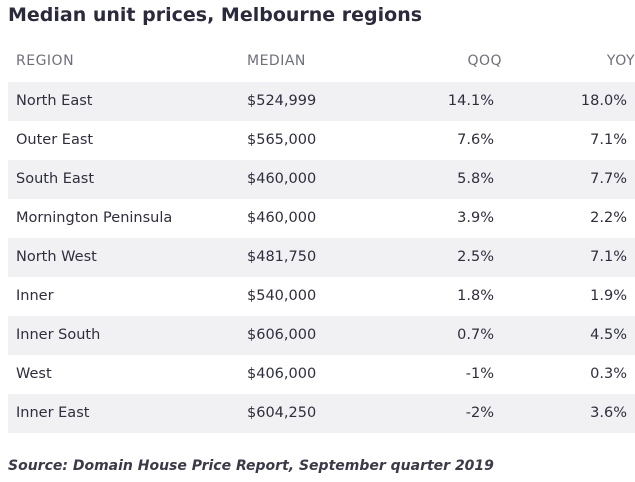 The height and width of the screenshot is (482, 635). I want to click on table-row: Inner East $604,250 -2% 3.6%, so click(321, 413).